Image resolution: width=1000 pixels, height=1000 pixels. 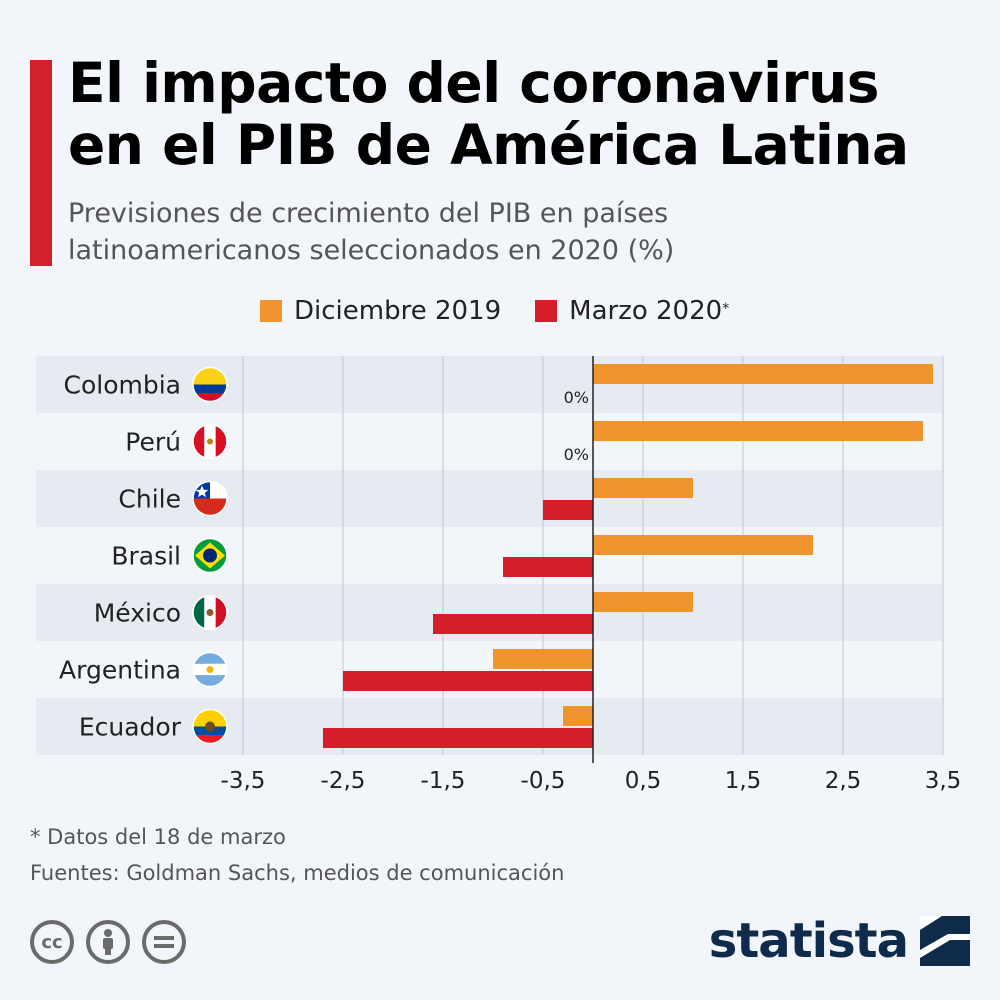 What do you see at coordinates (646, 311) in the screenshot?
I see `legend-label-mar2020: Marzo 2020` at bounding box center [646, 311].